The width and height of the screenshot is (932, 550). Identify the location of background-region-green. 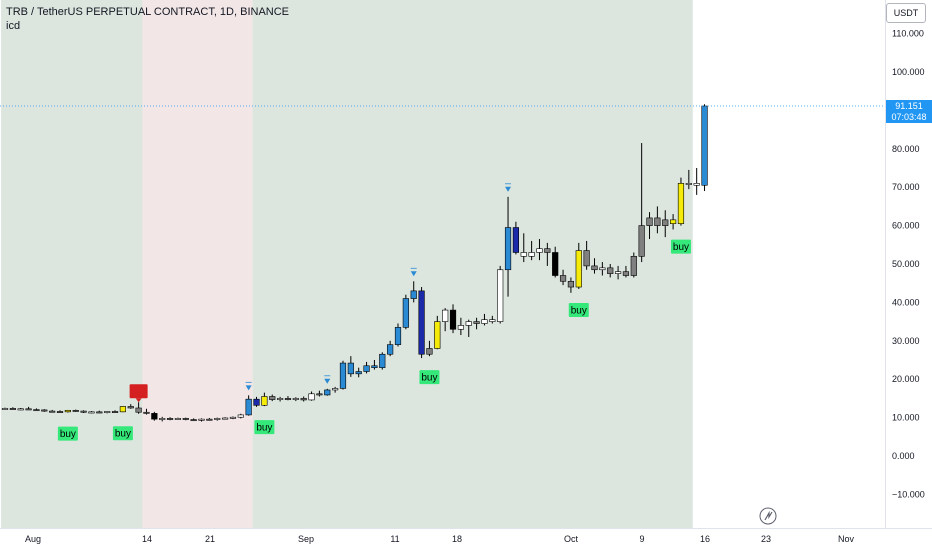
(72, 264).